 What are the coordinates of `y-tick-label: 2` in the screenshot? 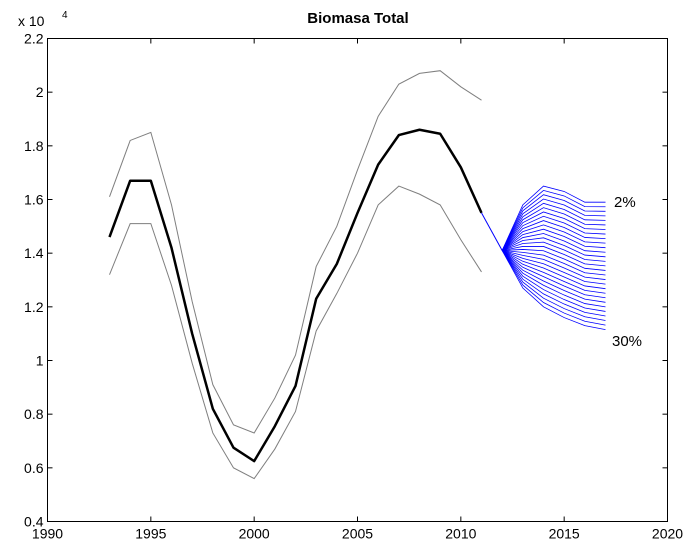 It's located at (40, 92).